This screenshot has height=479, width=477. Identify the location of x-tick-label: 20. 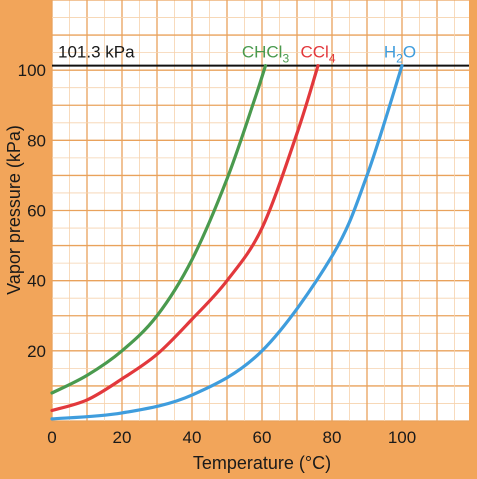
(122, 437).